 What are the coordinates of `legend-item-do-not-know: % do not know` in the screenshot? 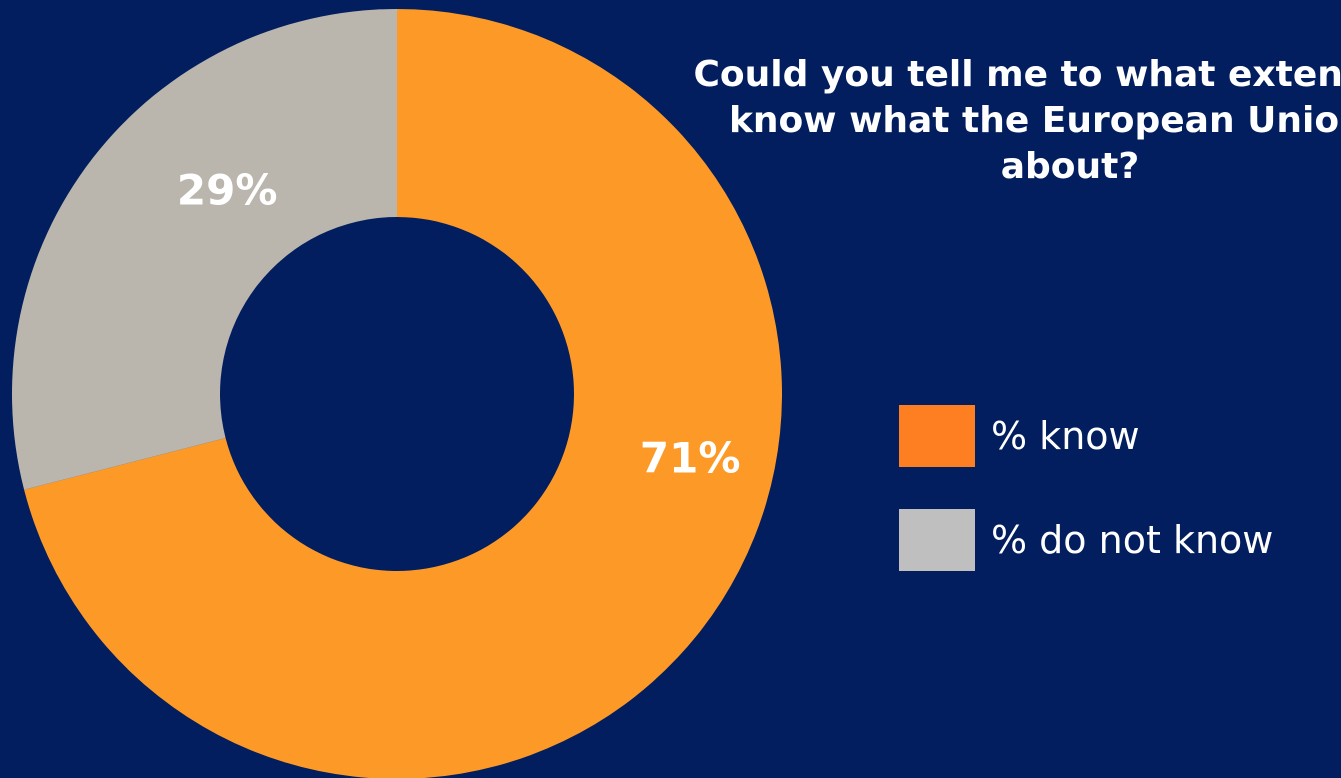 It's located at (1086, 540).